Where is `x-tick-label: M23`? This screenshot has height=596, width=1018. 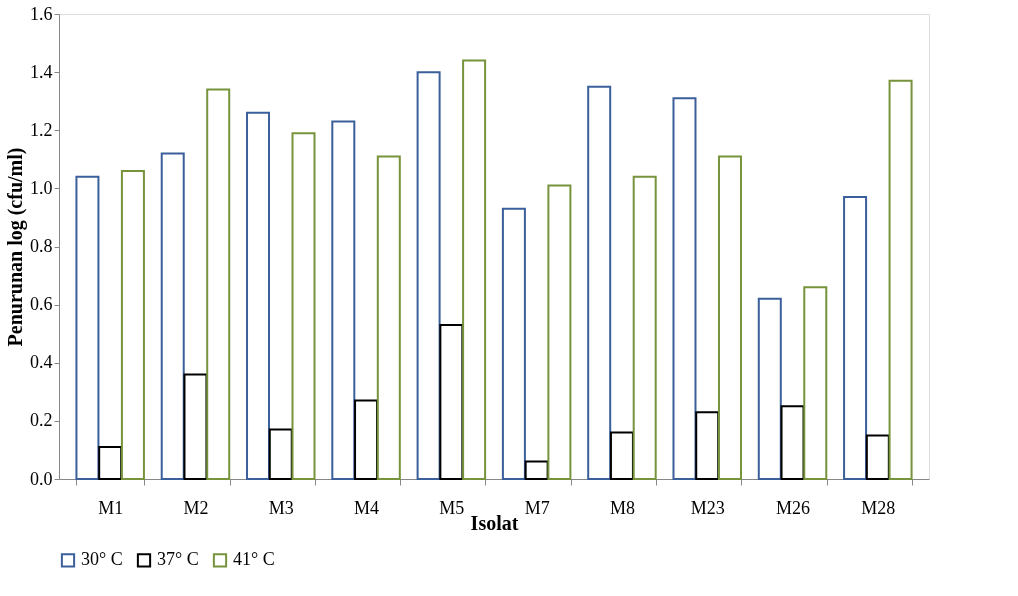
x-tick-label: M23 is located at coordinates (707, 507).